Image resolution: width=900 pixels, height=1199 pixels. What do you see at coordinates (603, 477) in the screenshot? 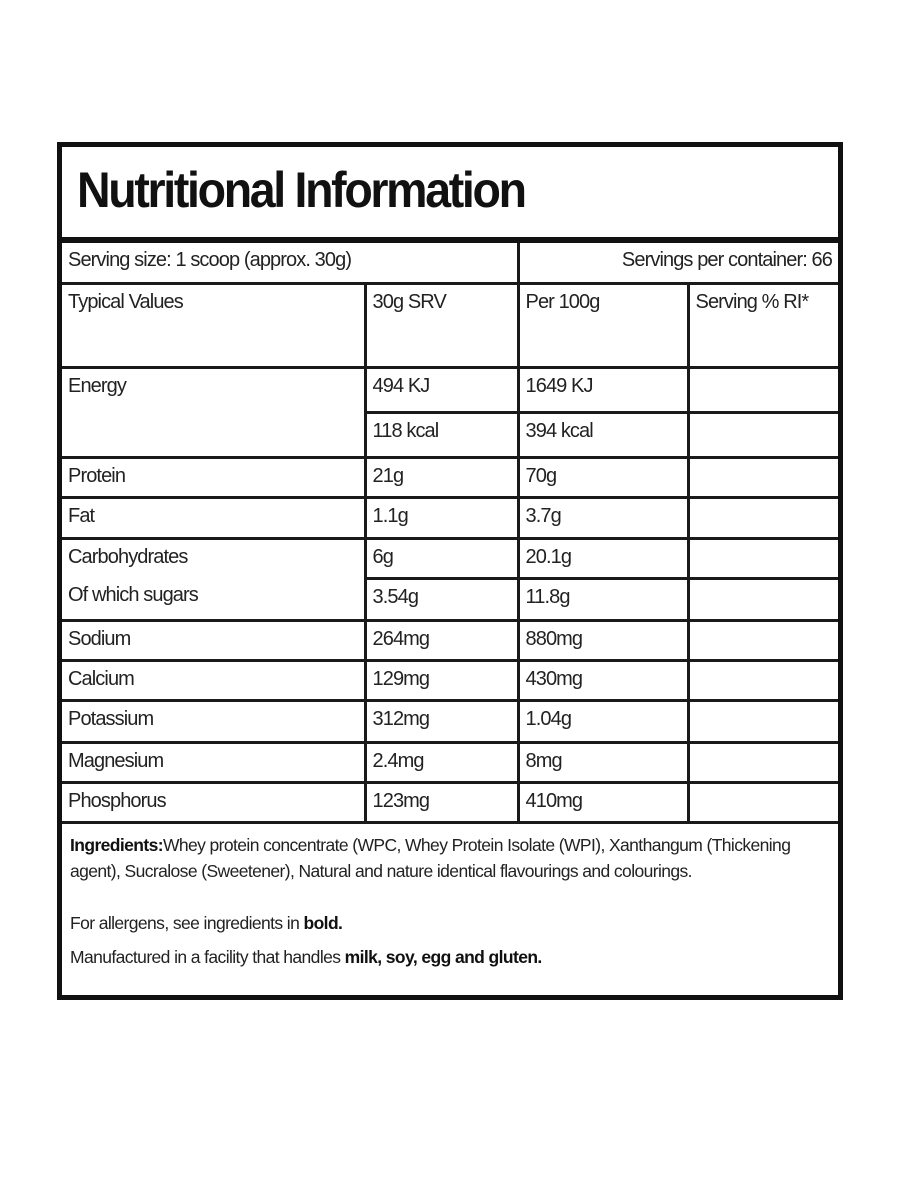
I see `per-100g-value: 70g` at bounding box center [603, 477].